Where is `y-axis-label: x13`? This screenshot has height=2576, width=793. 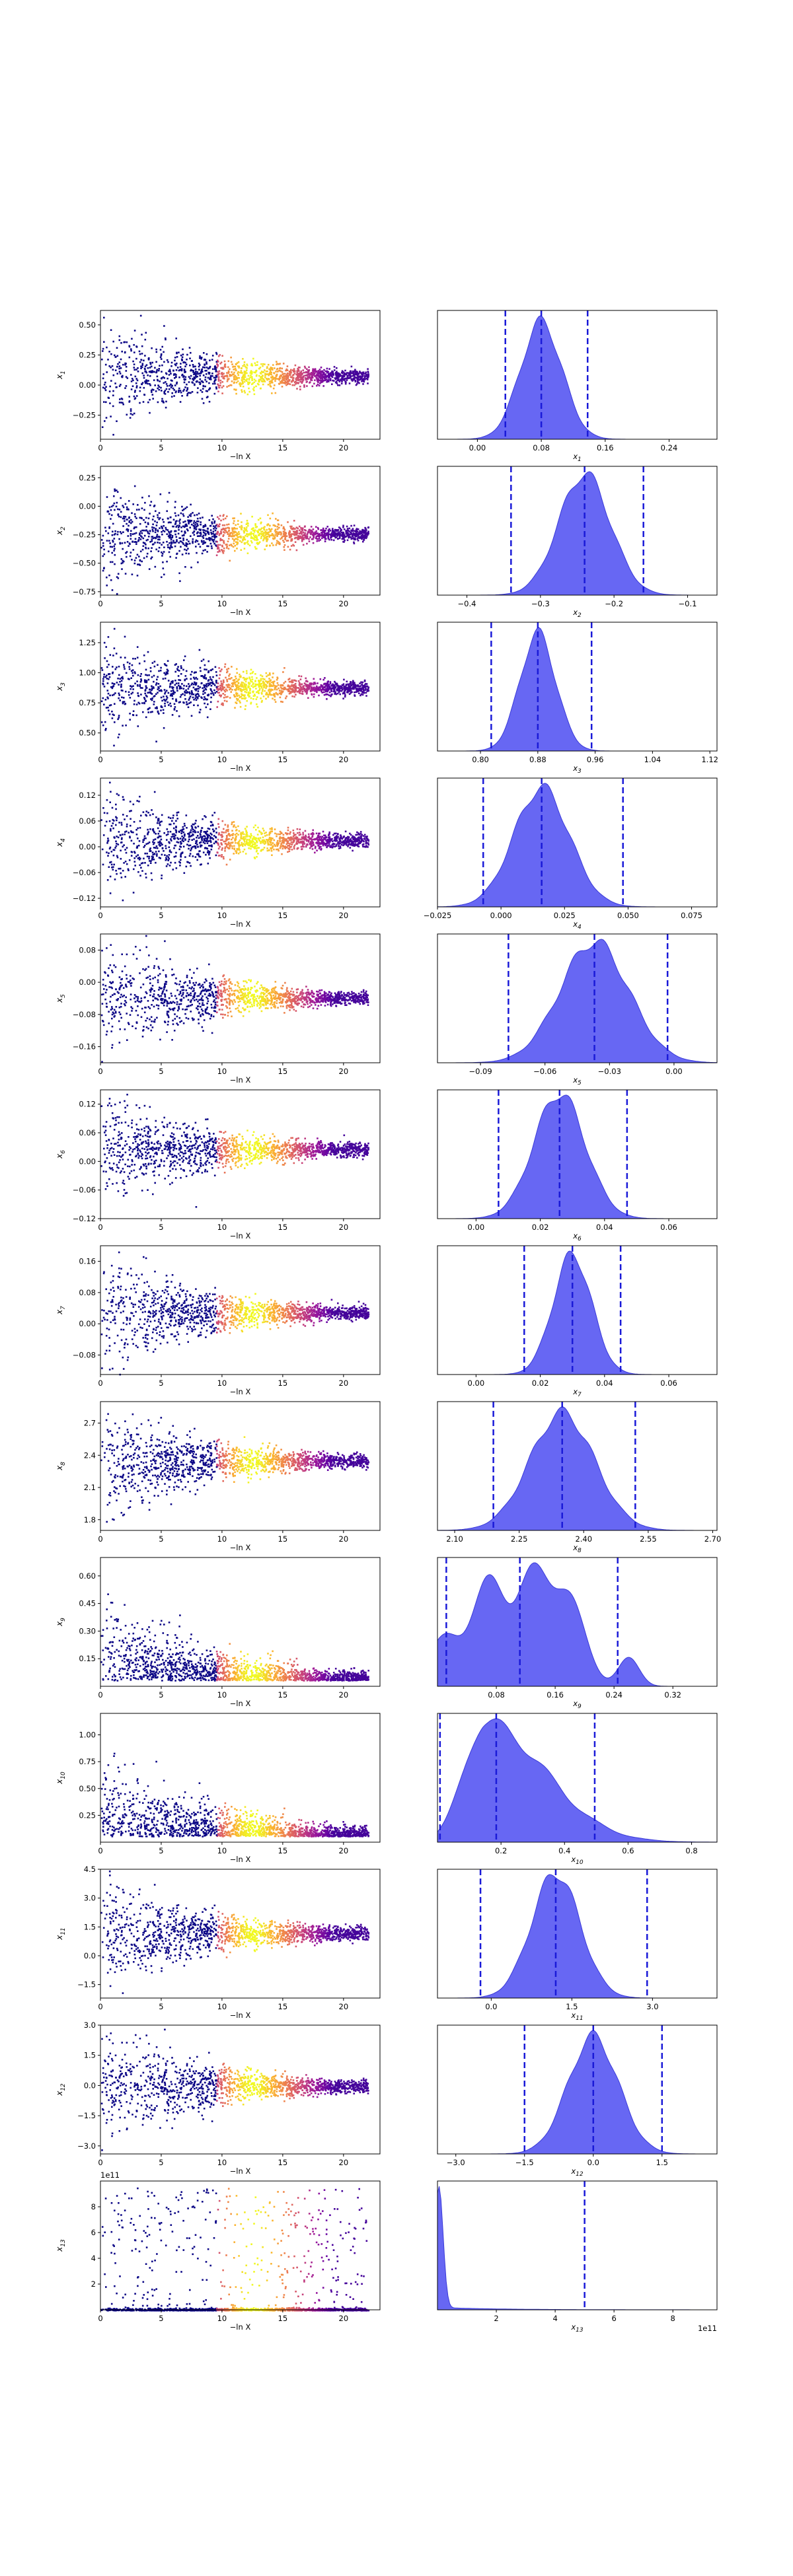 y-axis-label: x13 is located at coordinates (61, 2246).